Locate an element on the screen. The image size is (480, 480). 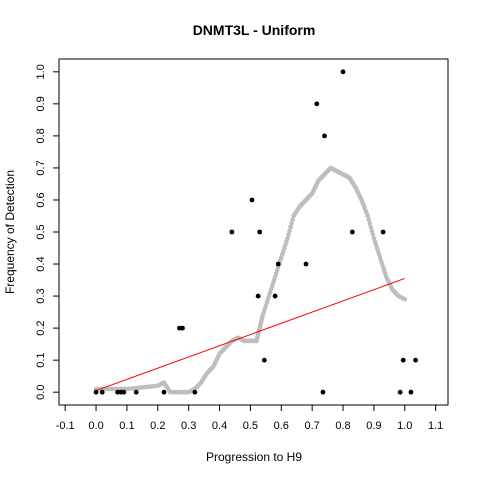
x-tick-label: 0.9 is located at coordinates (373, 426).